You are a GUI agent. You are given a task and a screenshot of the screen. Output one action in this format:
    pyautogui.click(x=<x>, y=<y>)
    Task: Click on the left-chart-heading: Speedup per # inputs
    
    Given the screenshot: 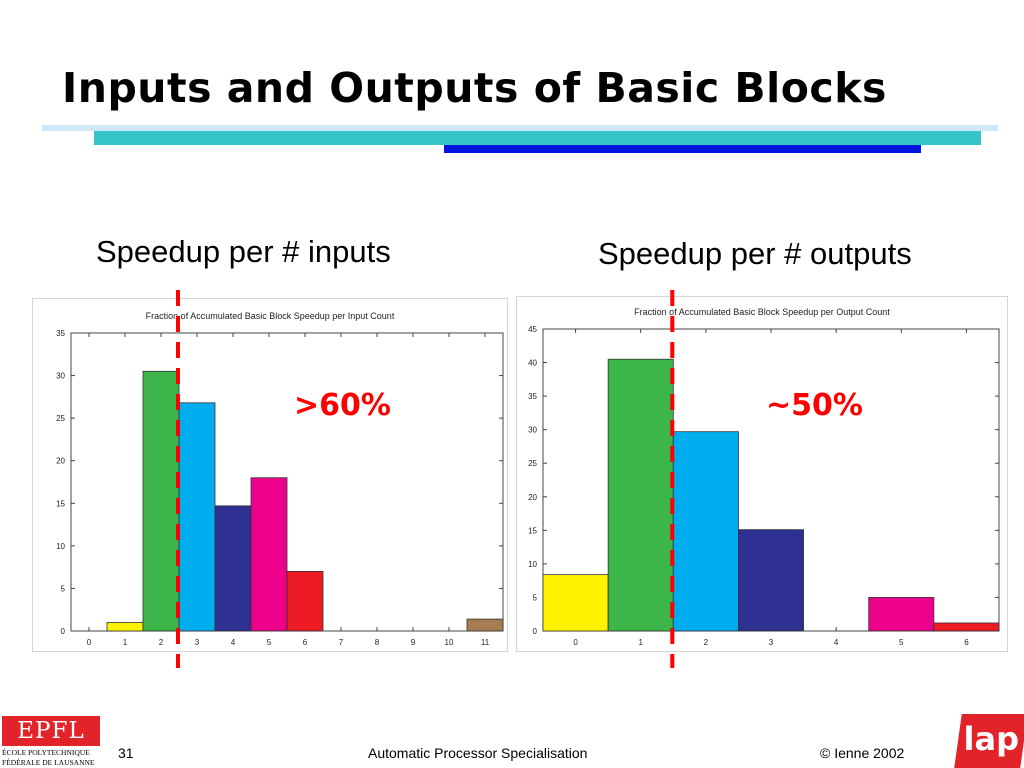 What is the action you would take?
    pyautogui.click(x=243, y=251)
    